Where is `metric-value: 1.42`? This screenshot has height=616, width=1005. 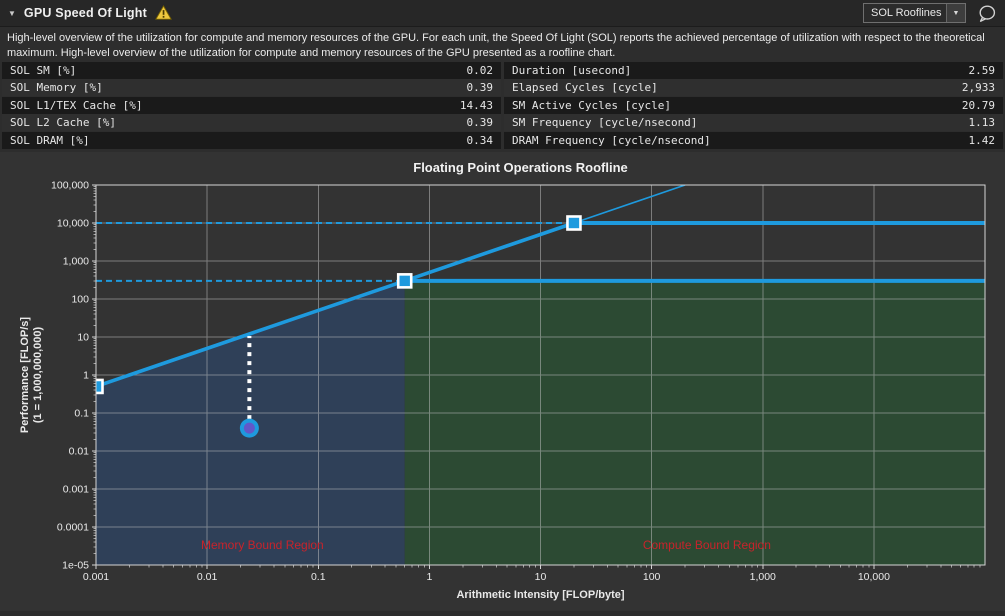
metric-value: 1.42 is located at coordinates (982, 140).